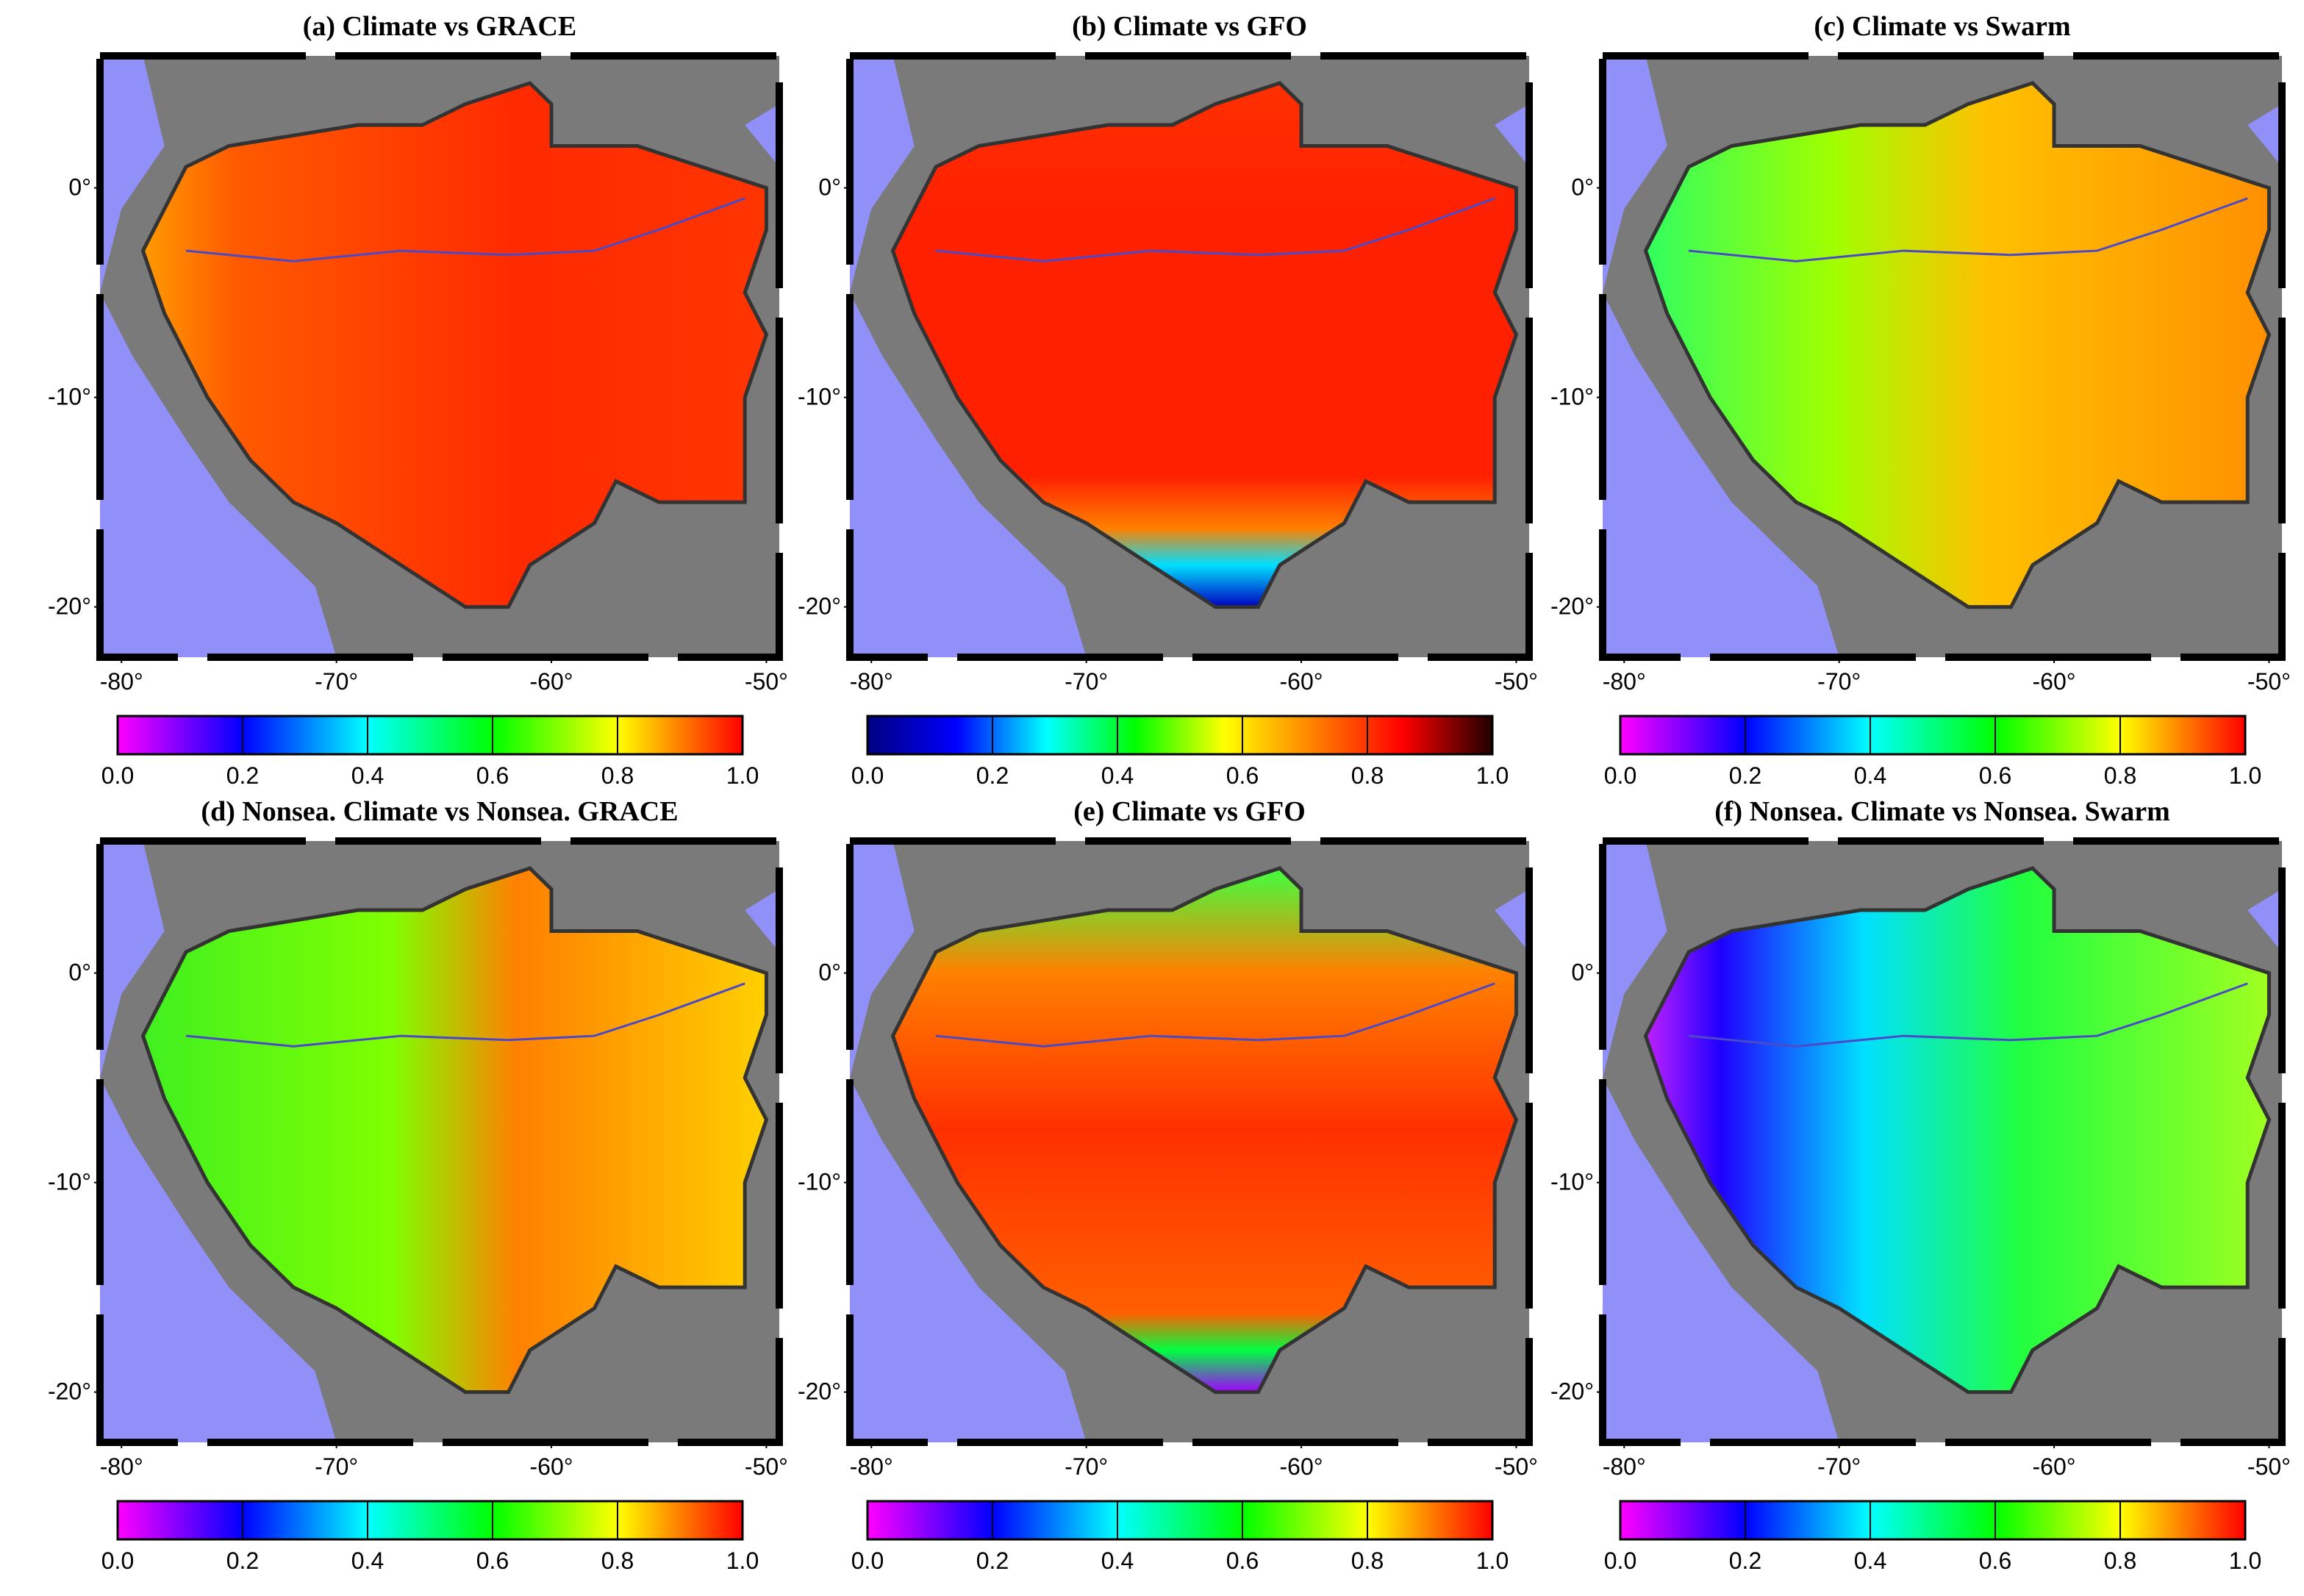 The height and width of the screenshot is (1596, 2304). I want to click on panel-title: (e) Climate vs GFO, so click(1189, 811).